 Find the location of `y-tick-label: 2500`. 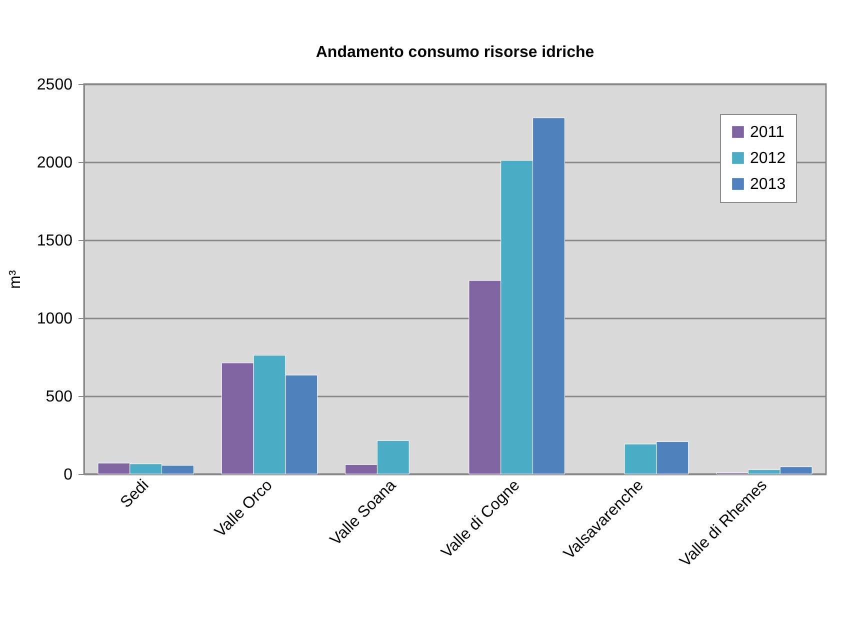

y-tick-label: 2500 is located at coordinates (54, 85).